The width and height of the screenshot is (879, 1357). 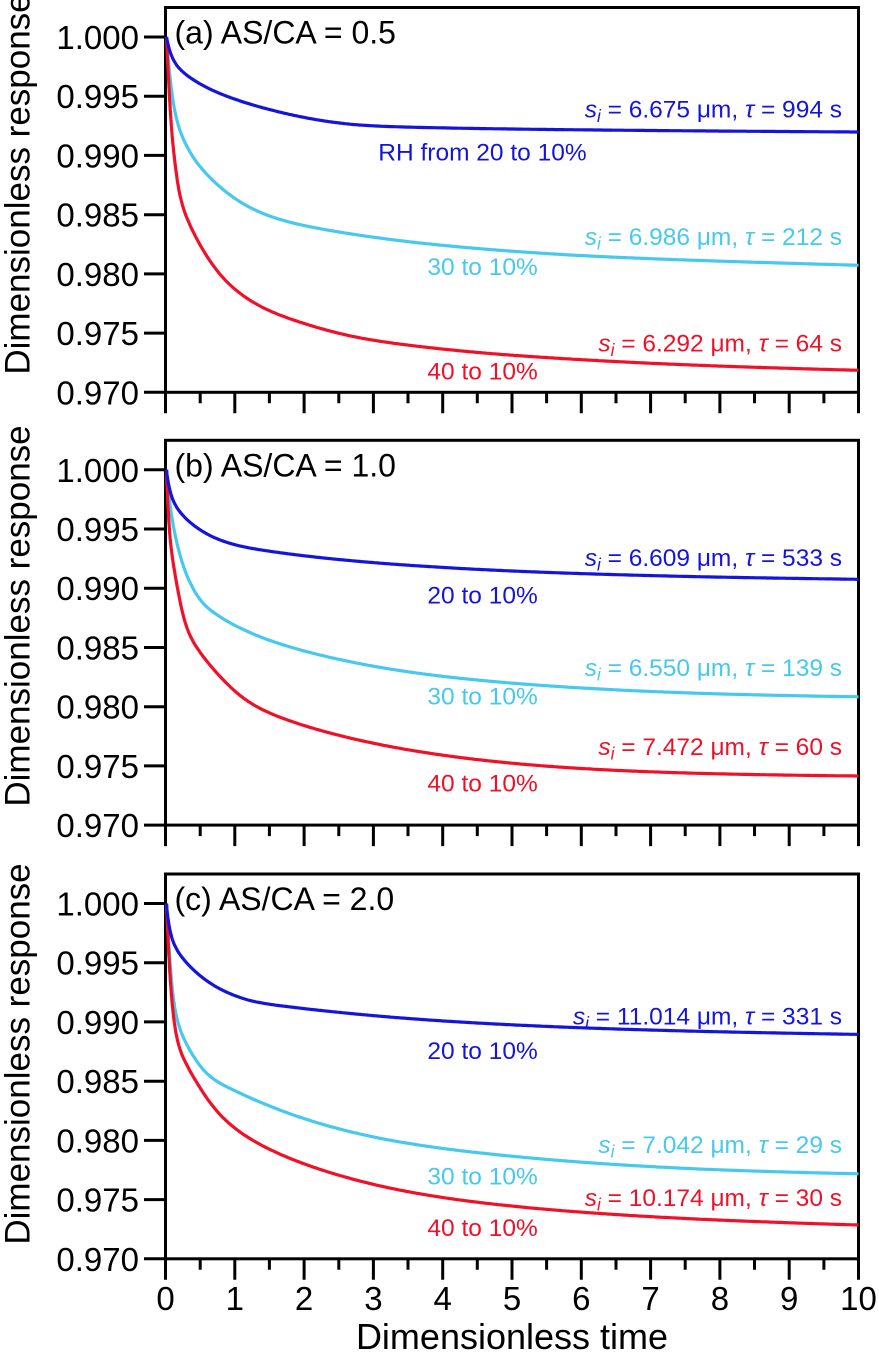 I want to click on svg-text: si = 7.042 μm, τ = 29 s, so click(x=720, y=1147).